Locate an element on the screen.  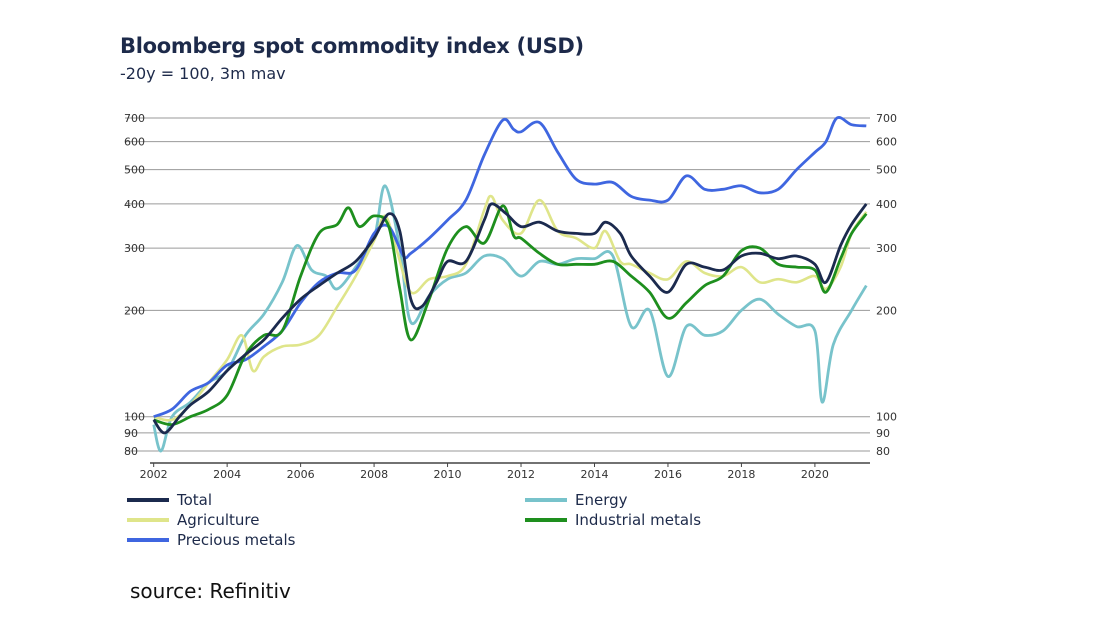
chart-subtitle: -20y = 100, 3m mav is located at coordinates (203, 73).